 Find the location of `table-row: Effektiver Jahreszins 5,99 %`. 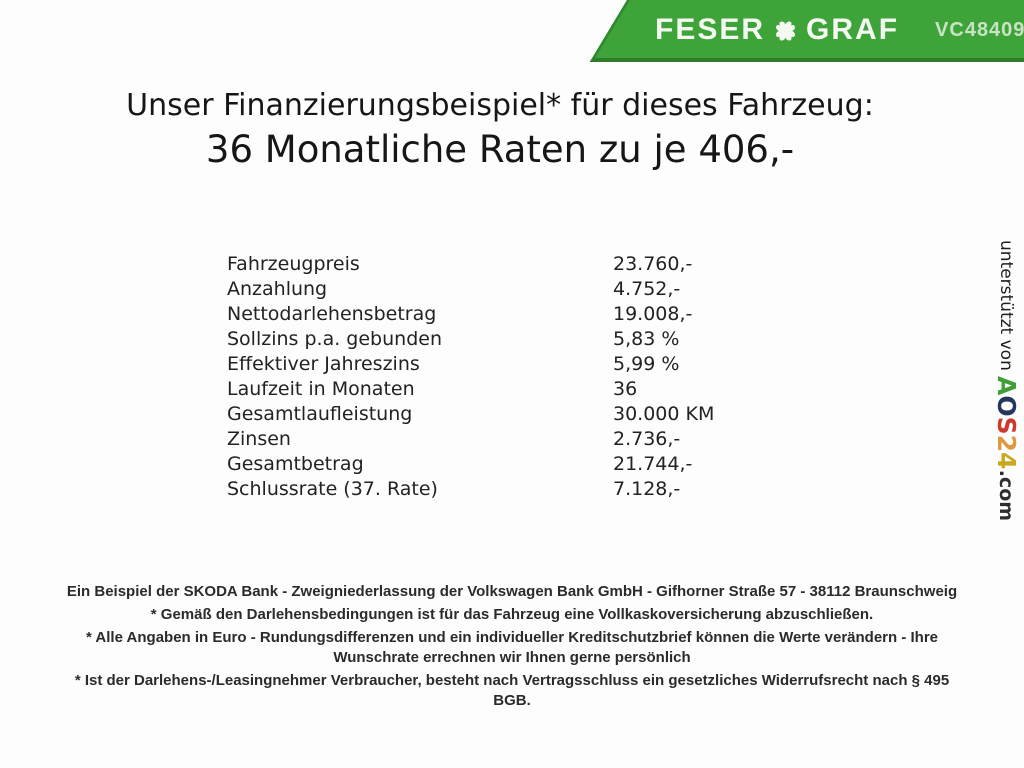

table-row: Effektiver Jahreszins 5,99 % is located at coordinates (470, 364).